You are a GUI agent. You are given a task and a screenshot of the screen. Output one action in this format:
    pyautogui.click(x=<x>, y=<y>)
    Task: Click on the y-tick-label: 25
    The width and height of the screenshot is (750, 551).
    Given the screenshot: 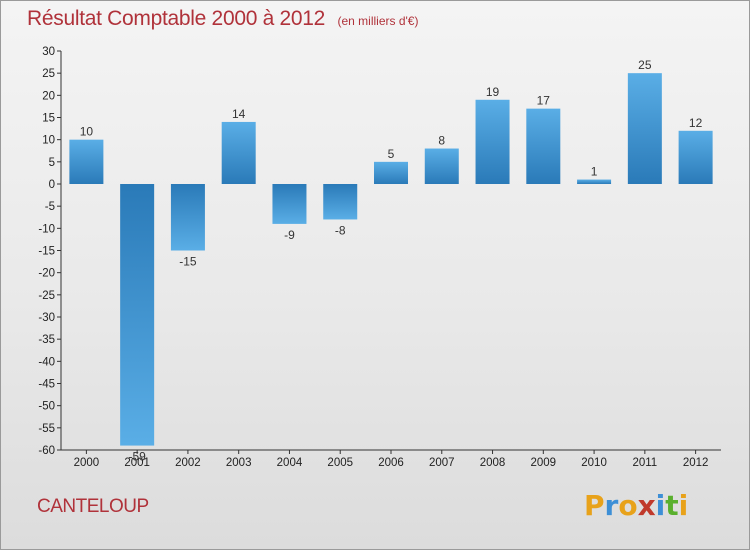 What is the action you would take?
    pyautogui.click(x=48, y=74)
    